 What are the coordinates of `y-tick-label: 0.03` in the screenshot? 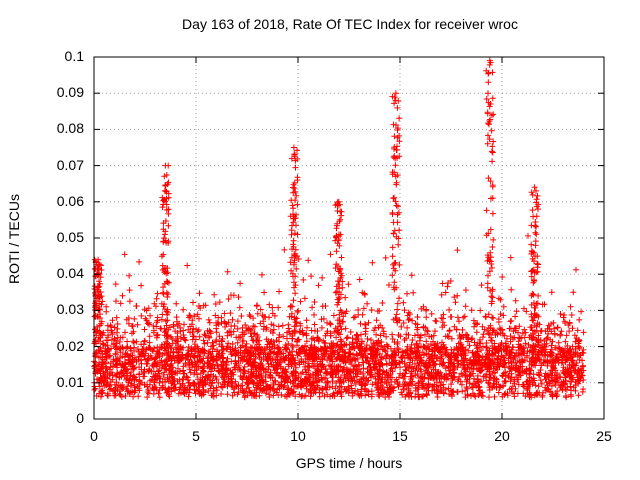 It's located at (70, 309).